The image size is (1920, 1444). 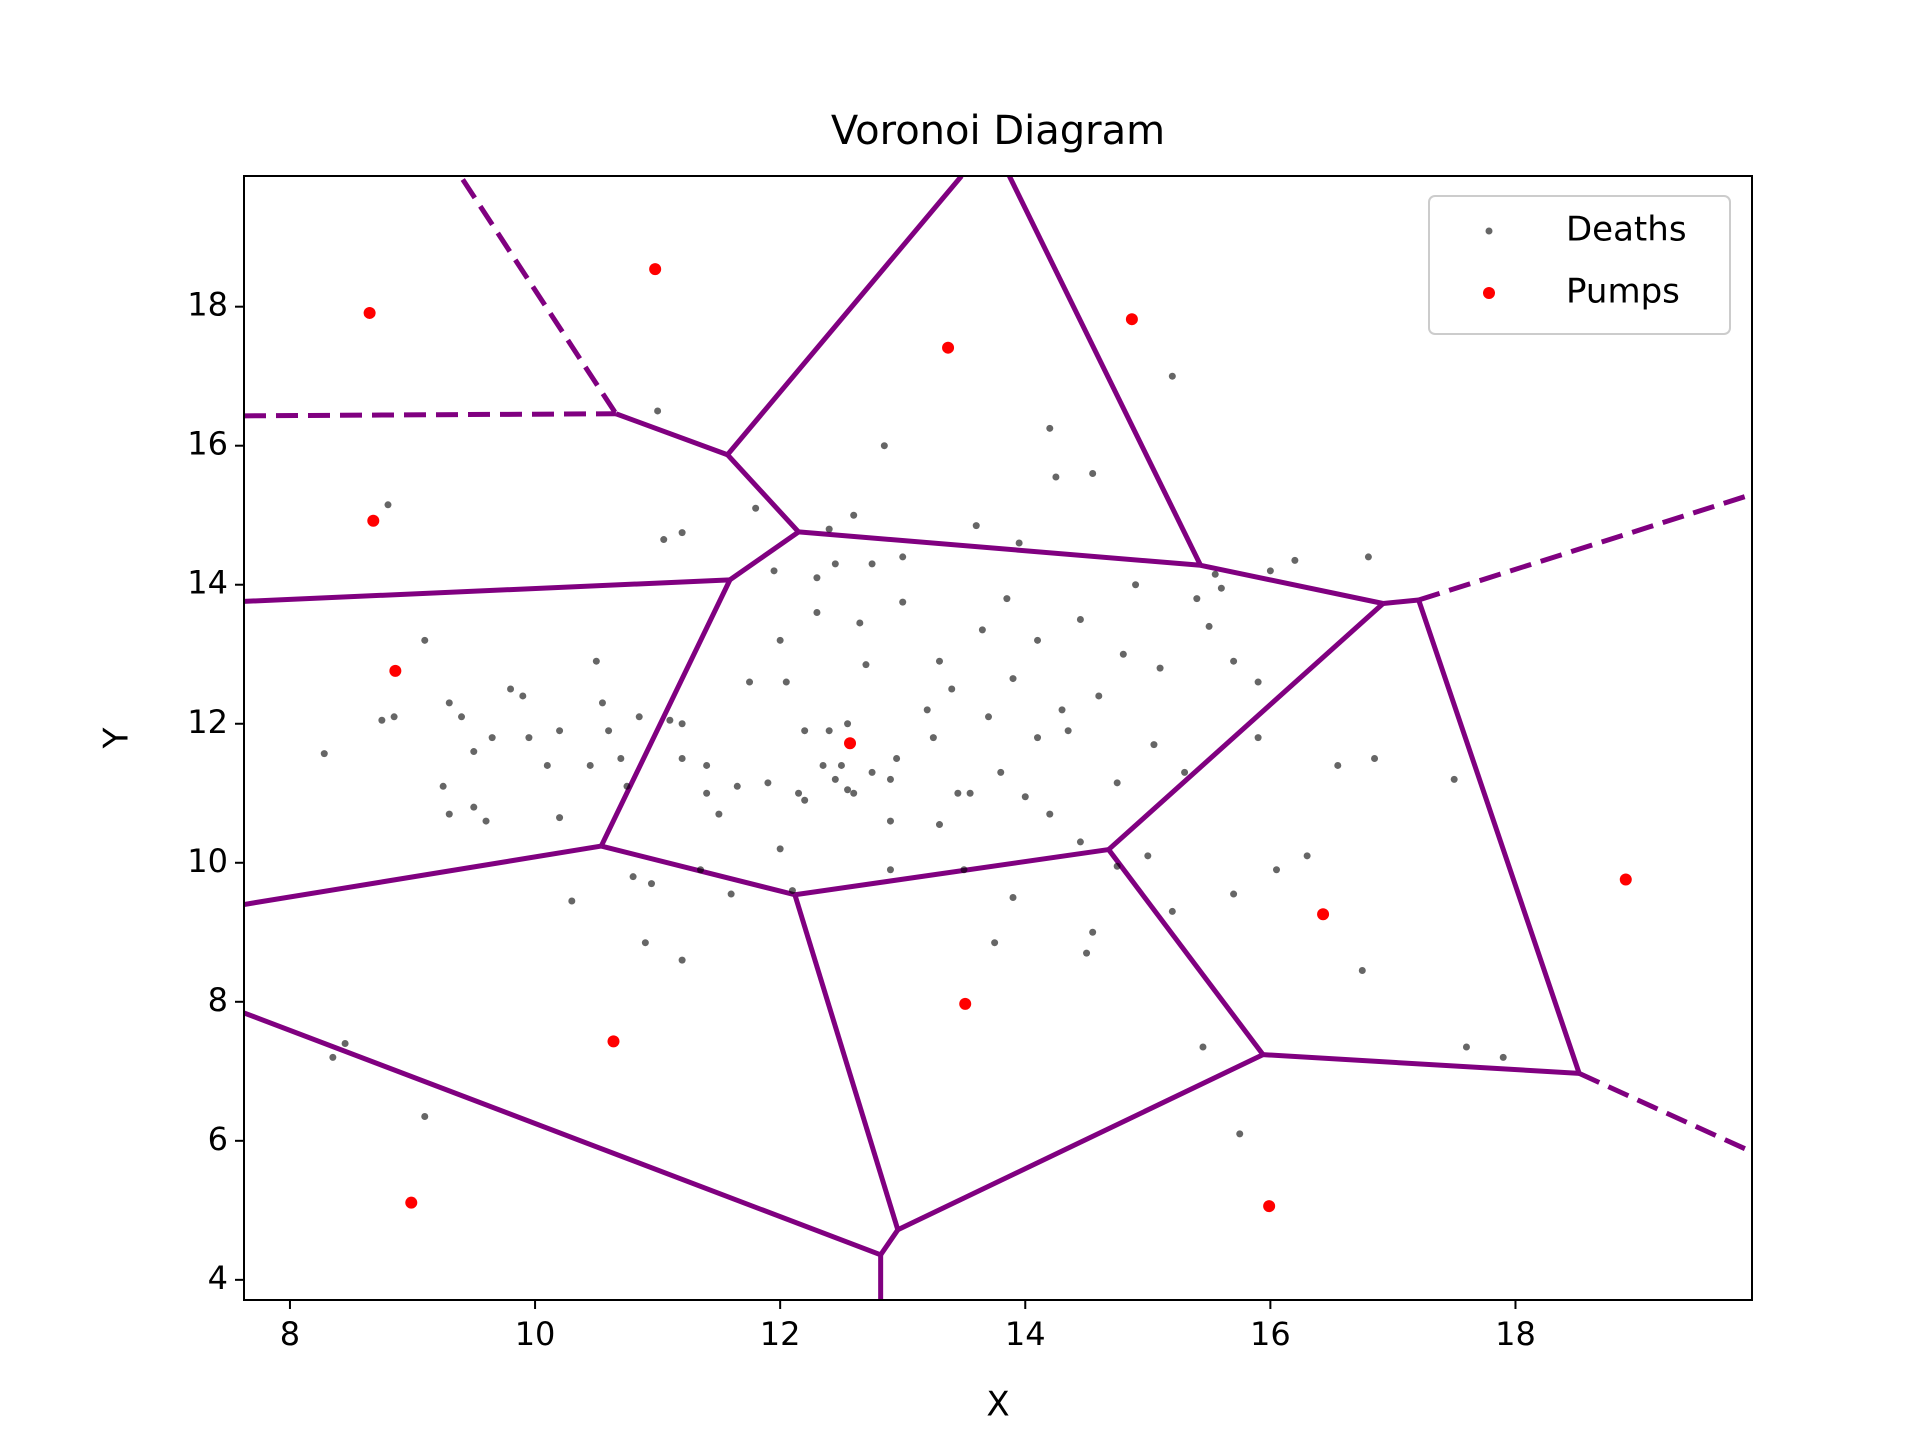 What do you see at coordinates (998, 131) in the screenshot?
I see `chart-title: Voronoi Diagram` at bounding box center [998, 131].